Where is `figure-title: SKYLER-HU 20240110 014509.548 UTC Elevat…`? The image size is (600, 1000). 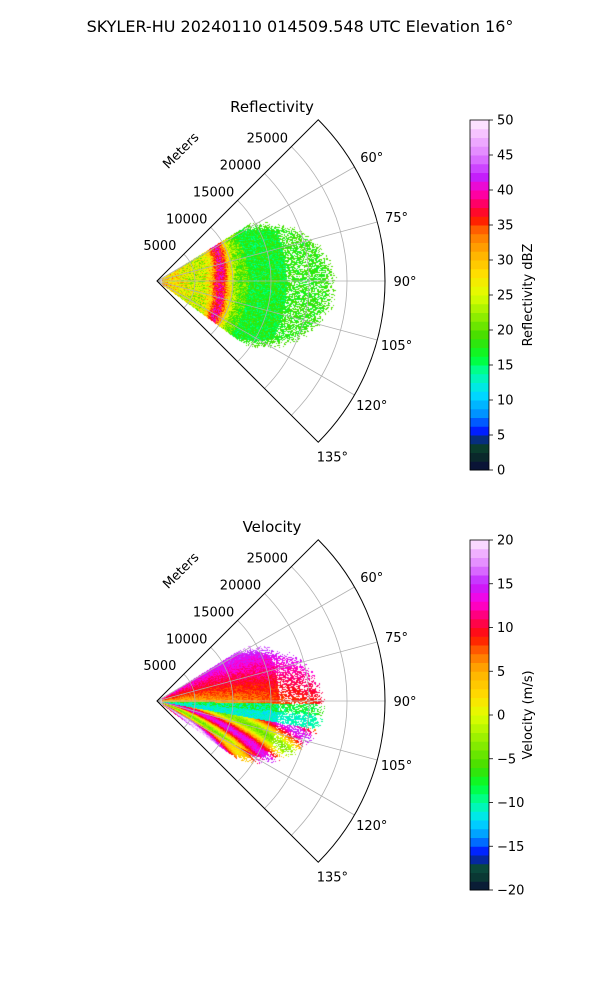 figure-title: SKYLER-HU 20240110 014509.548 UTC Elevat… is located at coordinates (300, 26).